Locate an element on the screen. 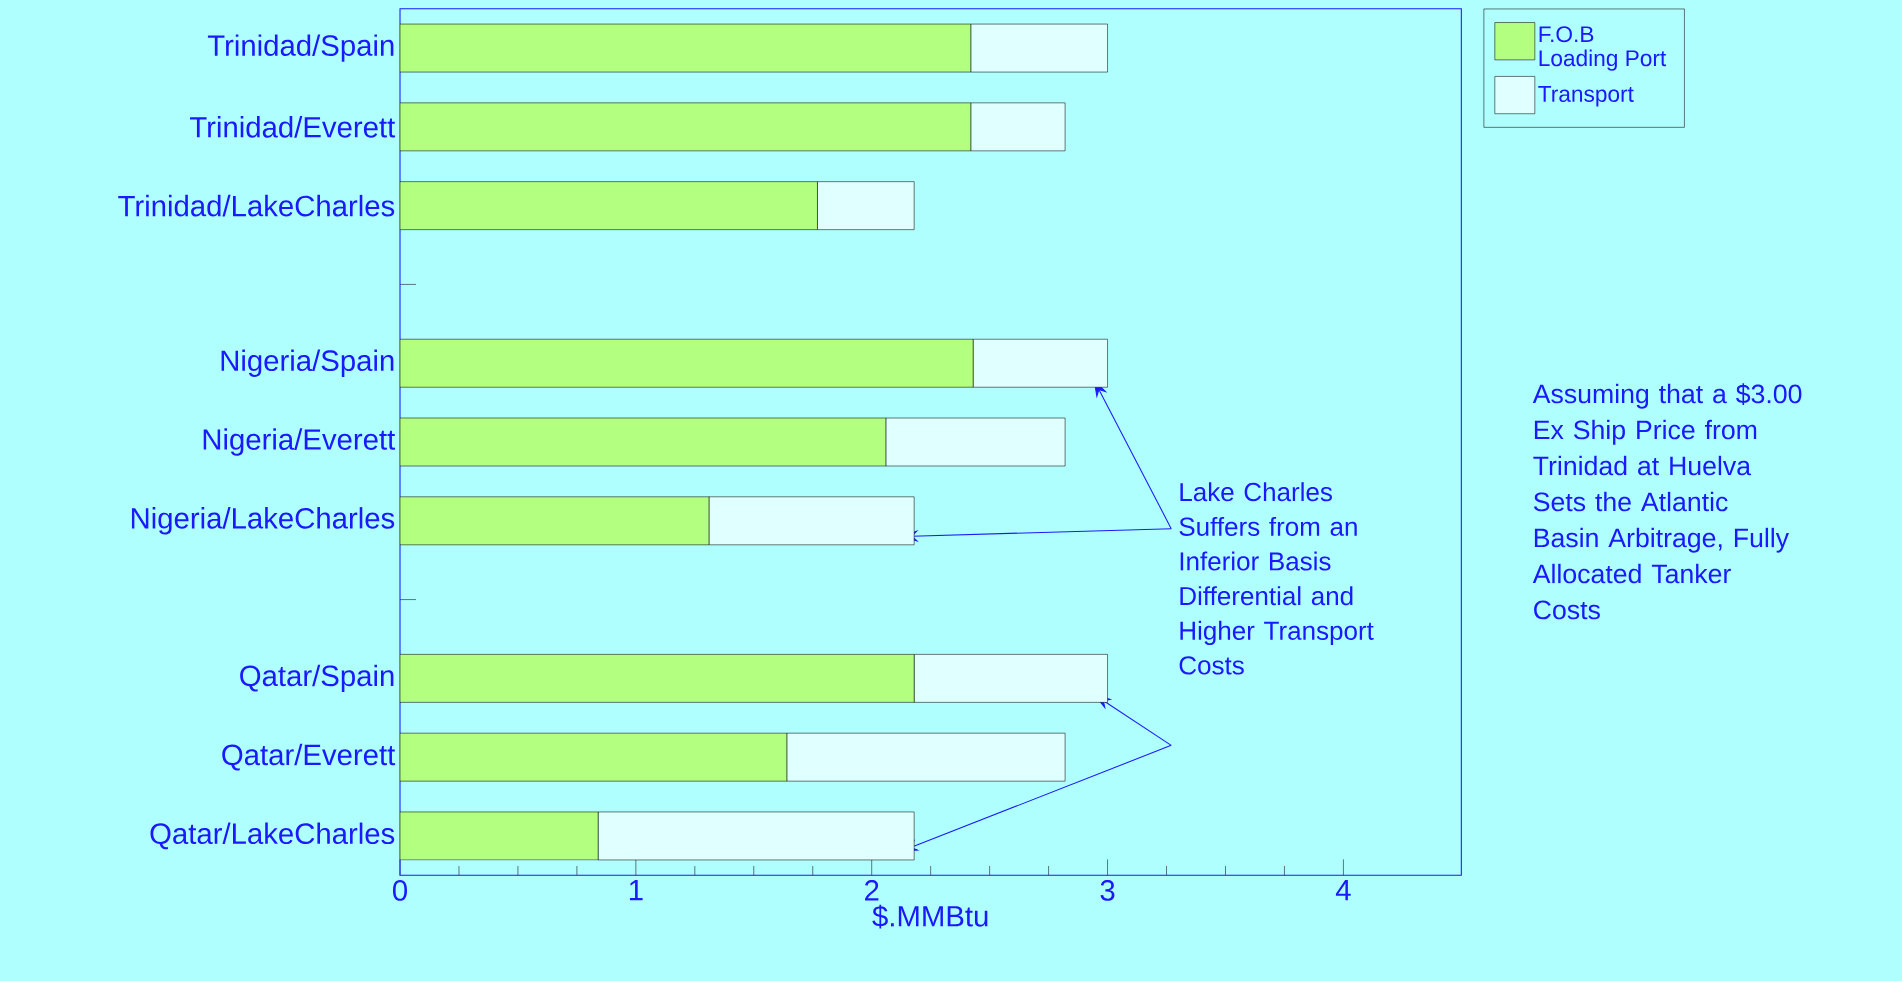 The width and height of the screenshot is (1902, 981). y-tick-label: Qatar/Spain is located at coordinates (317, 678).